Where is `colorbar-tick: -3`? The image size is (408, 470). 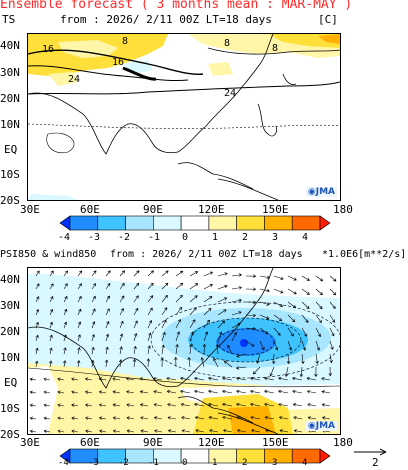
colorbar-tick: -3 is located at coordinates (94, 237).